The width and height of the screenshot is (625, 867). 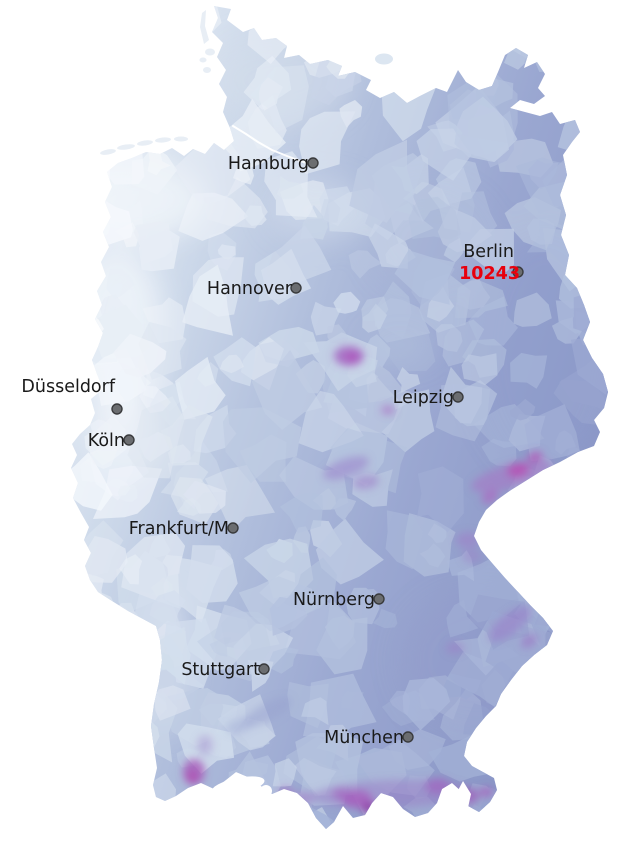 What do you see at coordinates (179, 529) in the screenshot?
I see `city-label-frankfurt-m: Frankfurt/M` at bounding box center [179, 529].